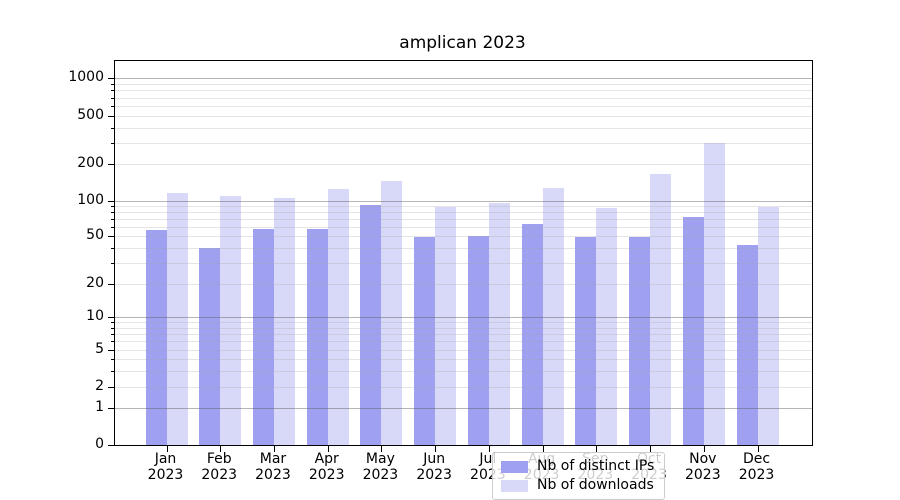 The height and width of the screenshot is (500, 900). I want to click on y-tick-label: 100, so click(90, 200).